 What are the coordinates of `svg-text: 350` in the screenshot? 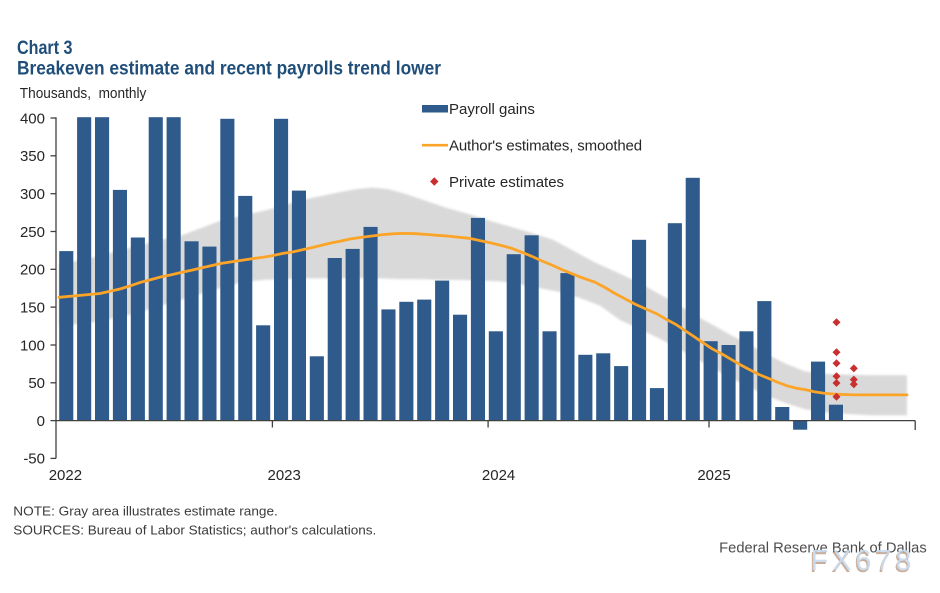 It's located at (32, 156).